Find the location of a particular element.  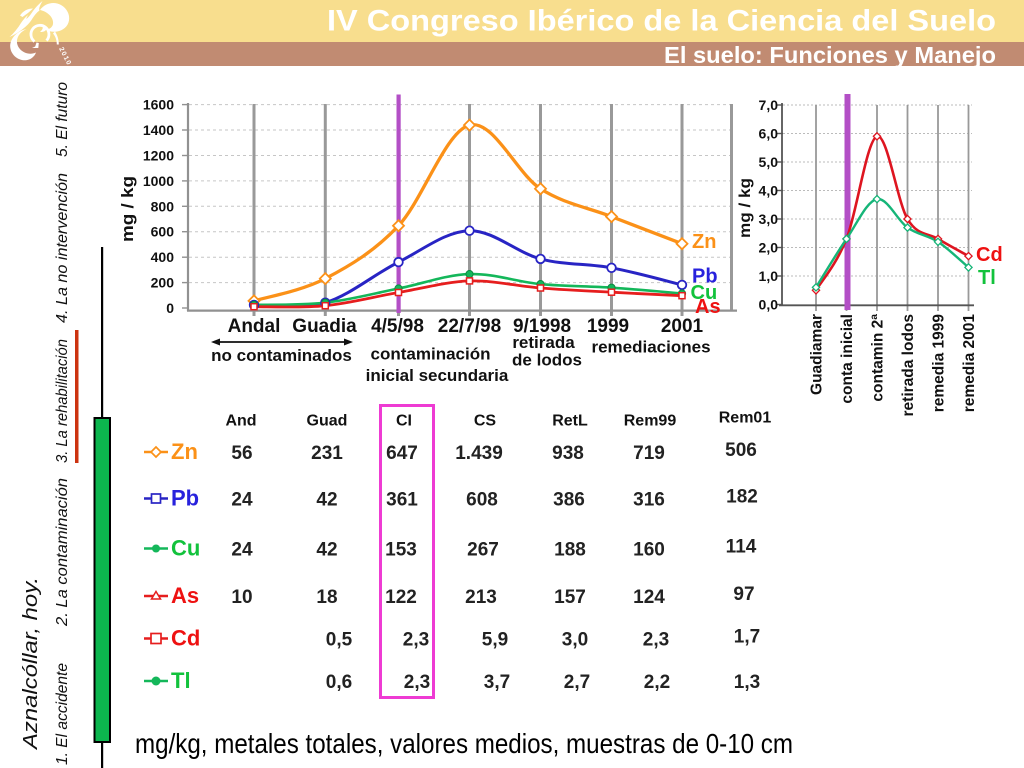

svg-text: 1. El accidente is located at coordinates (62, 714).